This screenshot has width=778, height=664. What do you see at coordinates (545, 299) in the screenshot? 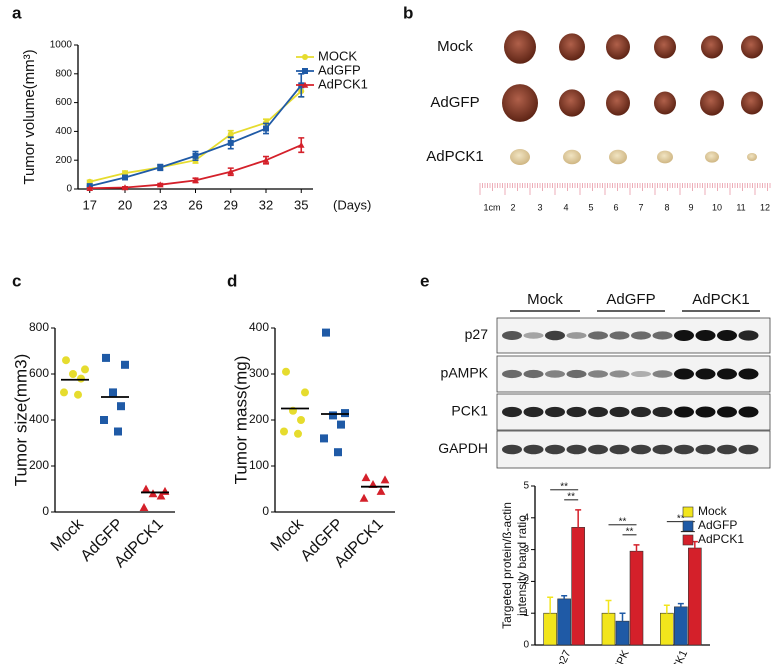
I see `group-label: Mock` at bounding box center [545, 299].